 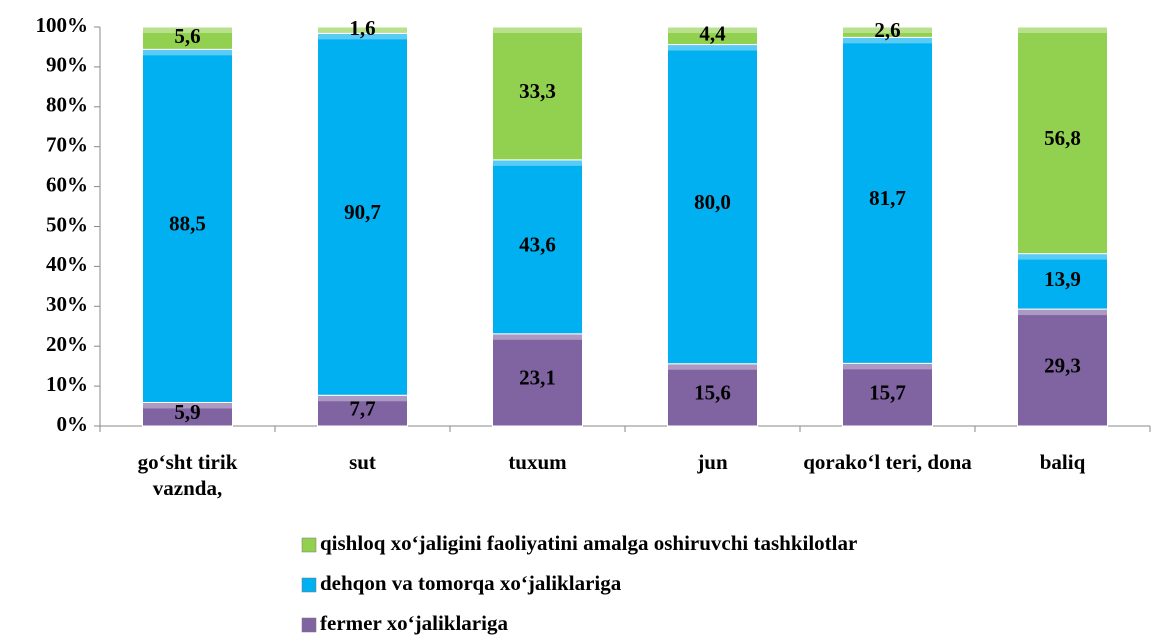 I want to click on data-label: 81,7, so click(x=887, y=198).